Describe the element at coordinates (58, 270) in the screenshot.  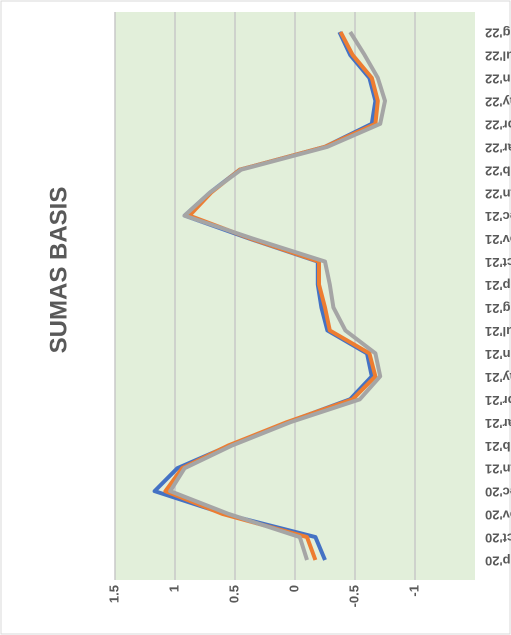
I see `chart-title: SUMAS BASIS` at that location.